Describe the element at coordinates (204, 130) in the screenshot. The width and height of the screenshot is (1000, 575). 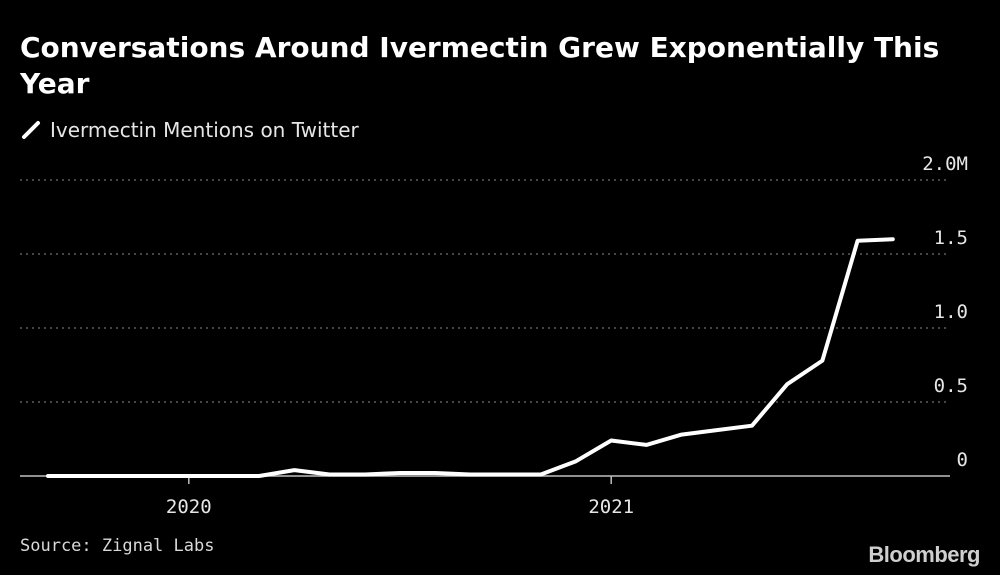
I see `legend-label: Ivermectin Mentions on Twitter` at that location.